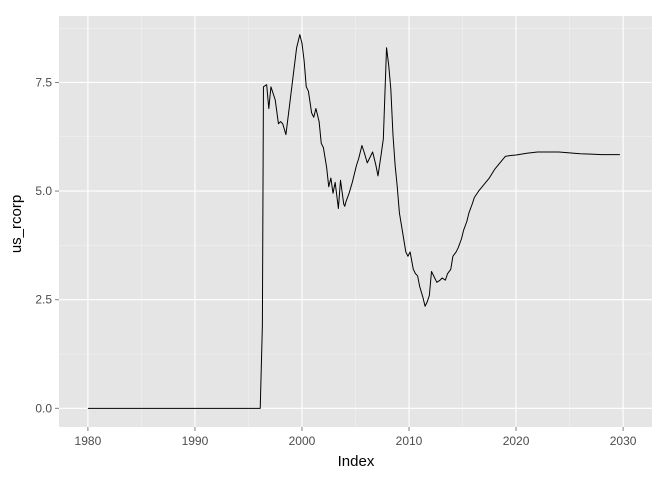 The width and height of the screenshot is (672, 480). What do you see at coordinates (409, 441) in the screenshot?
I see `x-tick-label: 2010` at bounding box center [409, 441].